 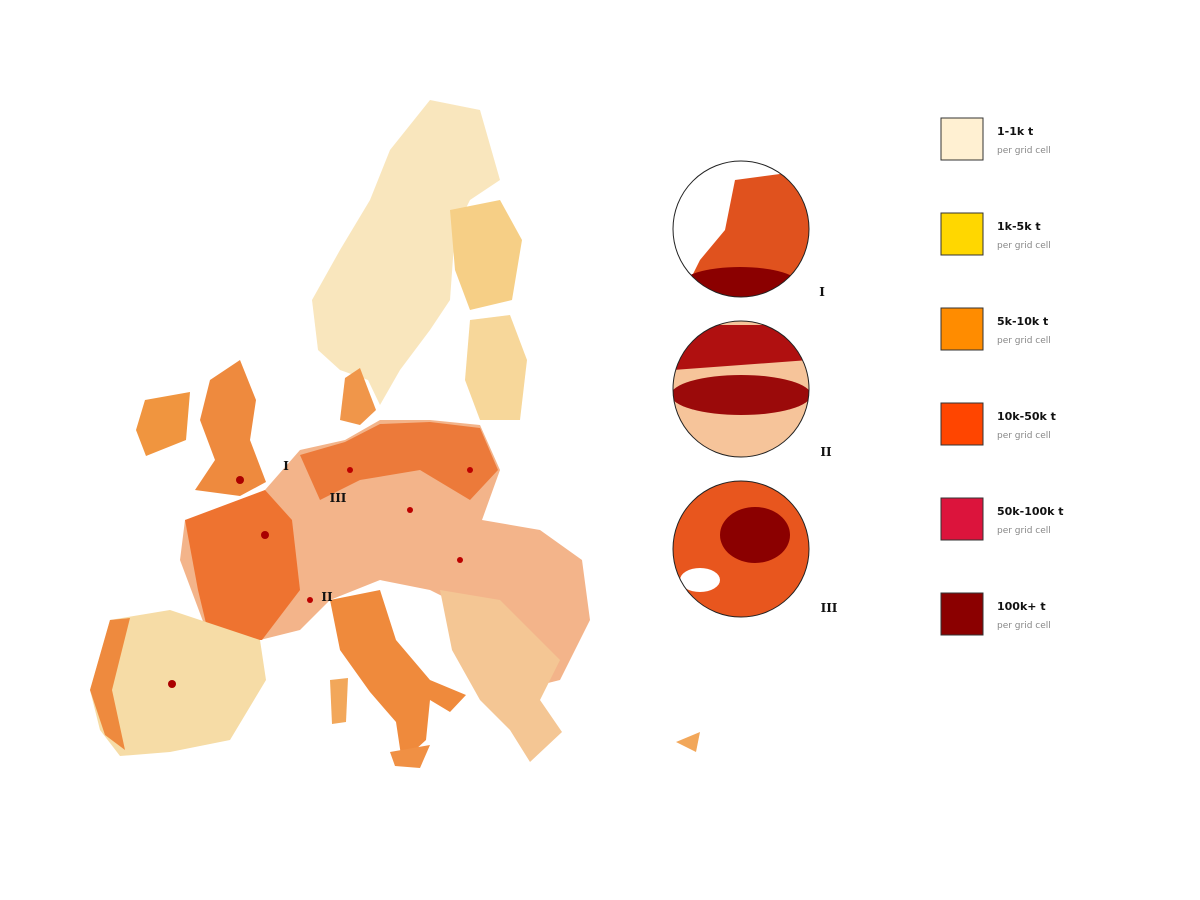 What do you see at coordinates (826, 452) in the screenshot?
I see `inset-label: II` at bounding box center [826, 452].